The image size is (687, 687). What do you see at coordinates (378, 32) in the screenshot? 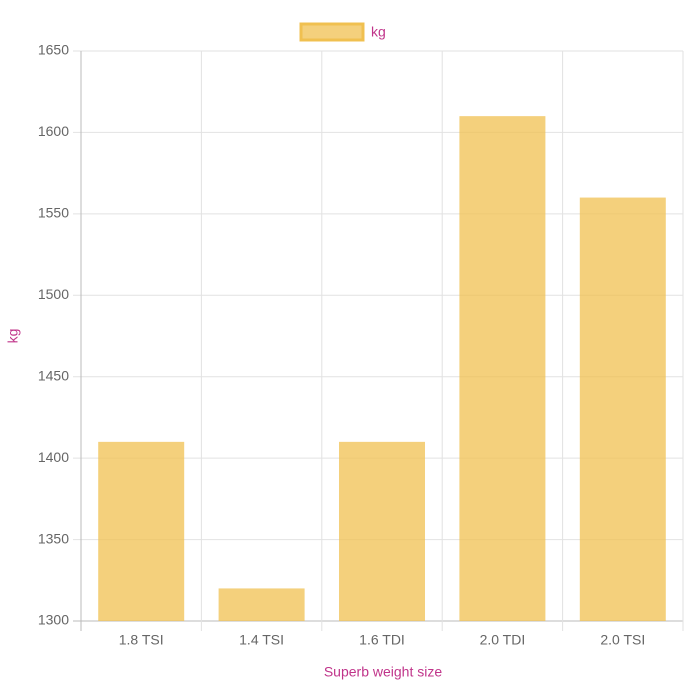
I see `legend-label: kg` at bounding box center [378, 32].